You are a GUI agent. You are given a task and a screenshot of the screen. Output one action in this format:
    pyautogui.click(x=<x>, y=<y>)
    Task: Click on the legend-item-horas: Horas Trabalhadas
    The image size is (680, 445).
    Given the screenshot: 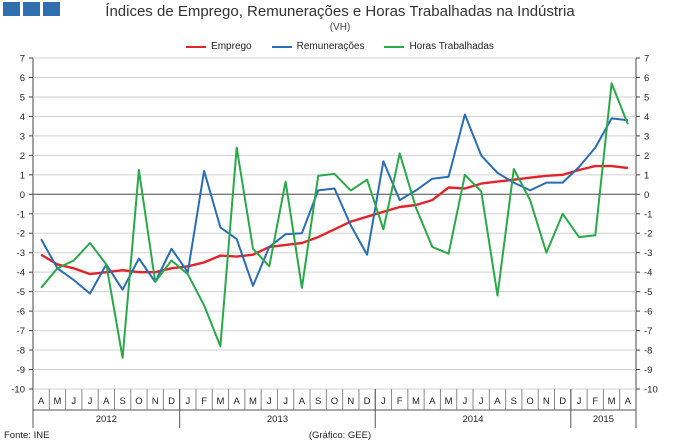 What is the action you would take?
    pyautogui.click(x=439, y=46)
    